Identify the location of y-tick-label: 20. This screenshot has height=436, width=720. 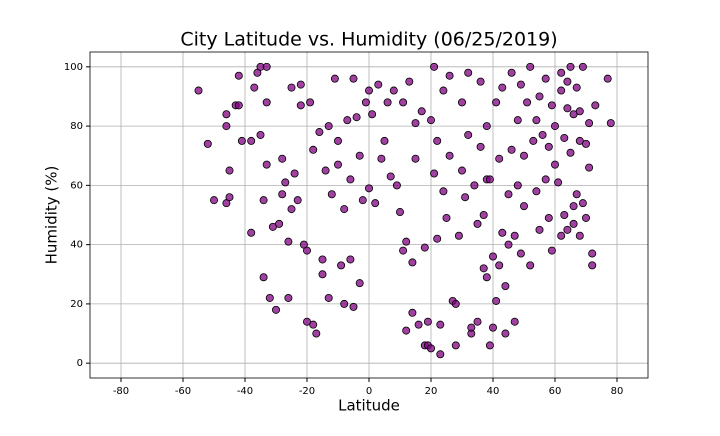
(76, 304).